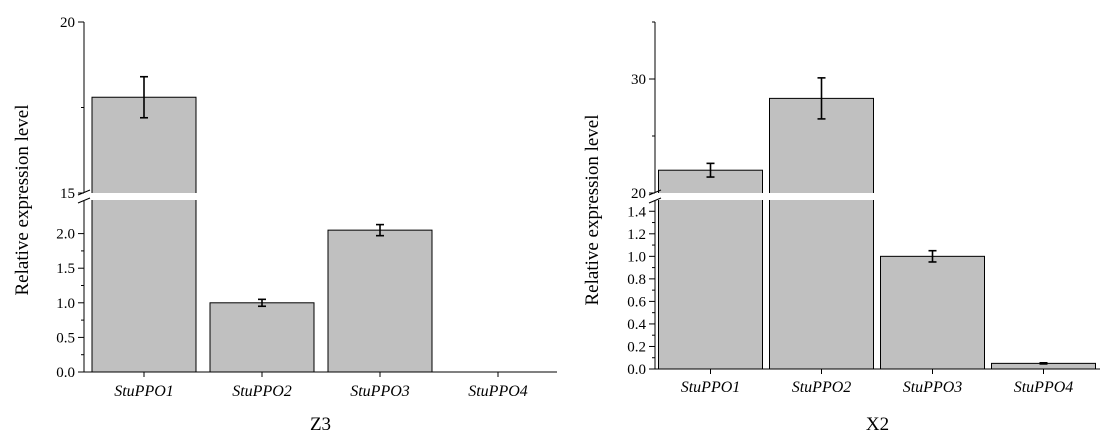 This screenshot has width=1111, height=442. I want to click on y-tick-label-1.2: 1.2, so click(636, 235).